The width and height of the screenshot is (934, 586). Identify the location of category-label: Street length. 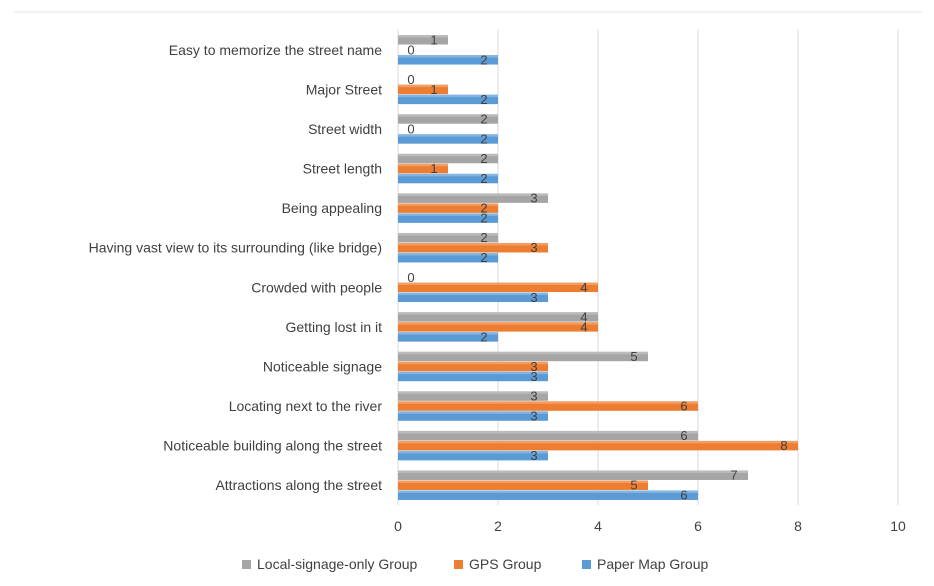
(342, 169).